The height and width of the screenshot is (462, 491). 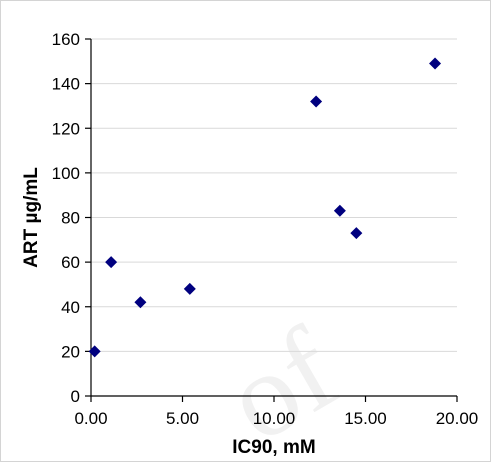 What do you see at coordinates (66, 84) in the screenshot?
I see `y-tick-label: 140` at bounding box center [66, 84].